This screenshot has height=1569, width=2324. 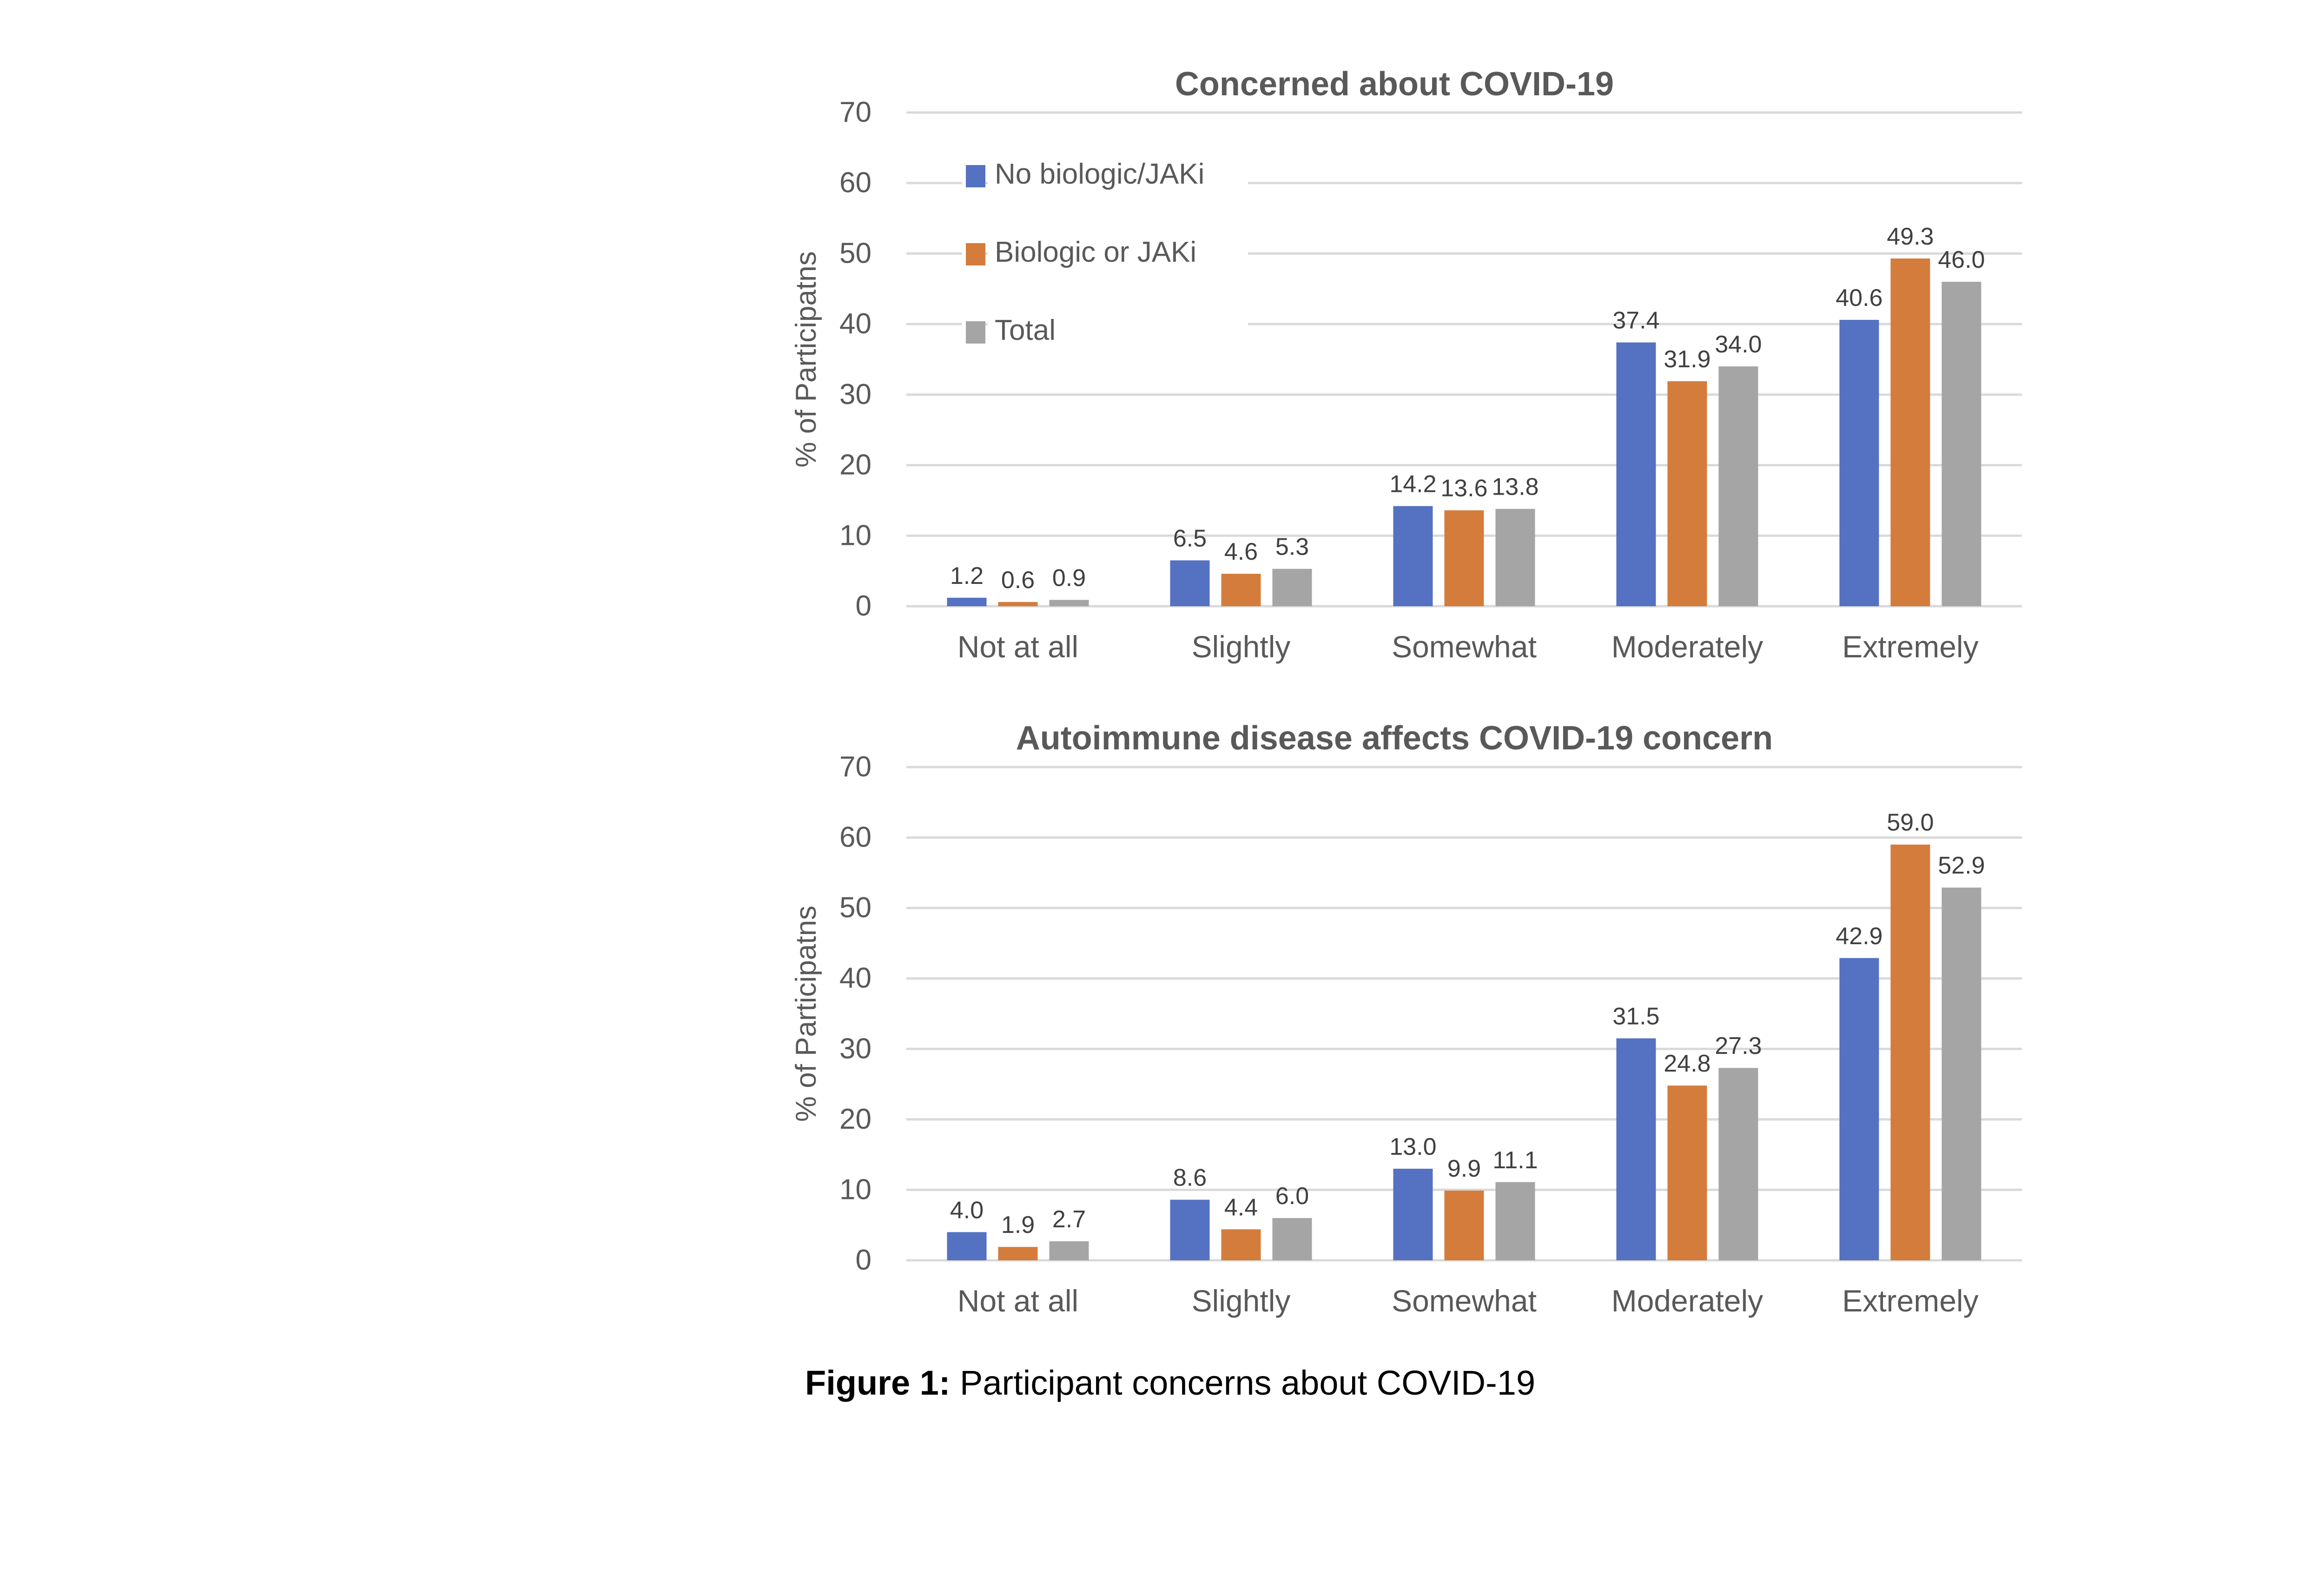 What do you see at coordinates (1858, 298) in the screenshot?
I see `data-label: 40.6` at bounding box center [1858, 298].